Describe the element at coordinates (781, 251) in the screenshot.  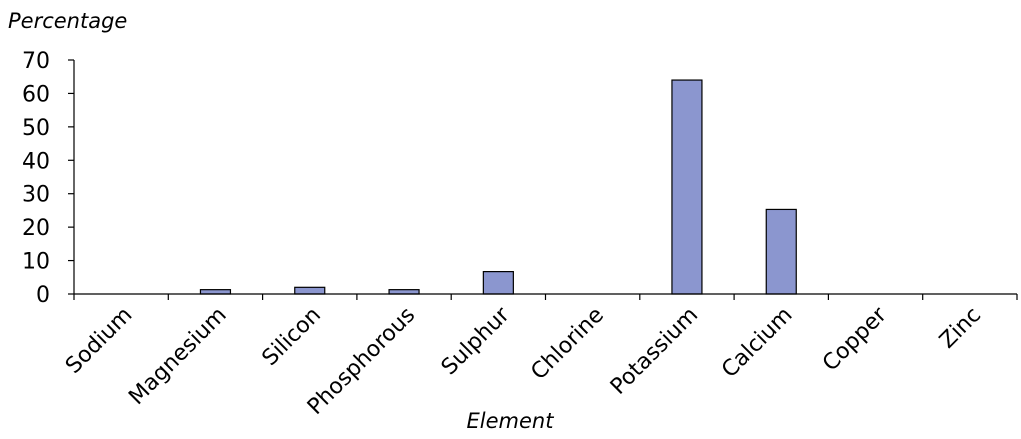
I see `bar-calcium` at that location.